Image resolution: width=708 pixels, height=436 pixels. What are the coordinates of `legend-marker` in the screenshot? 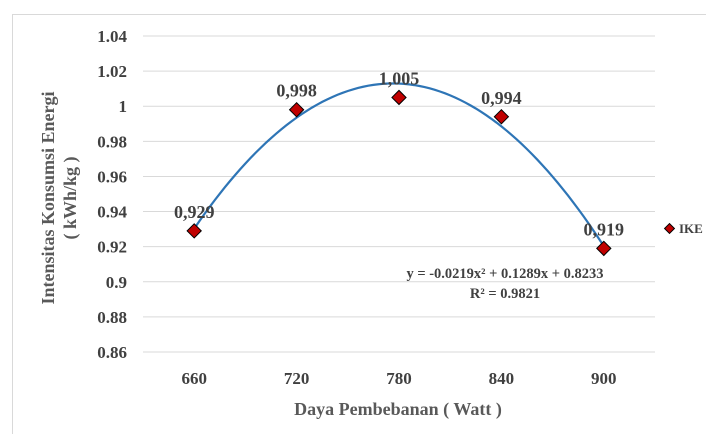 It's located at (669, 228).